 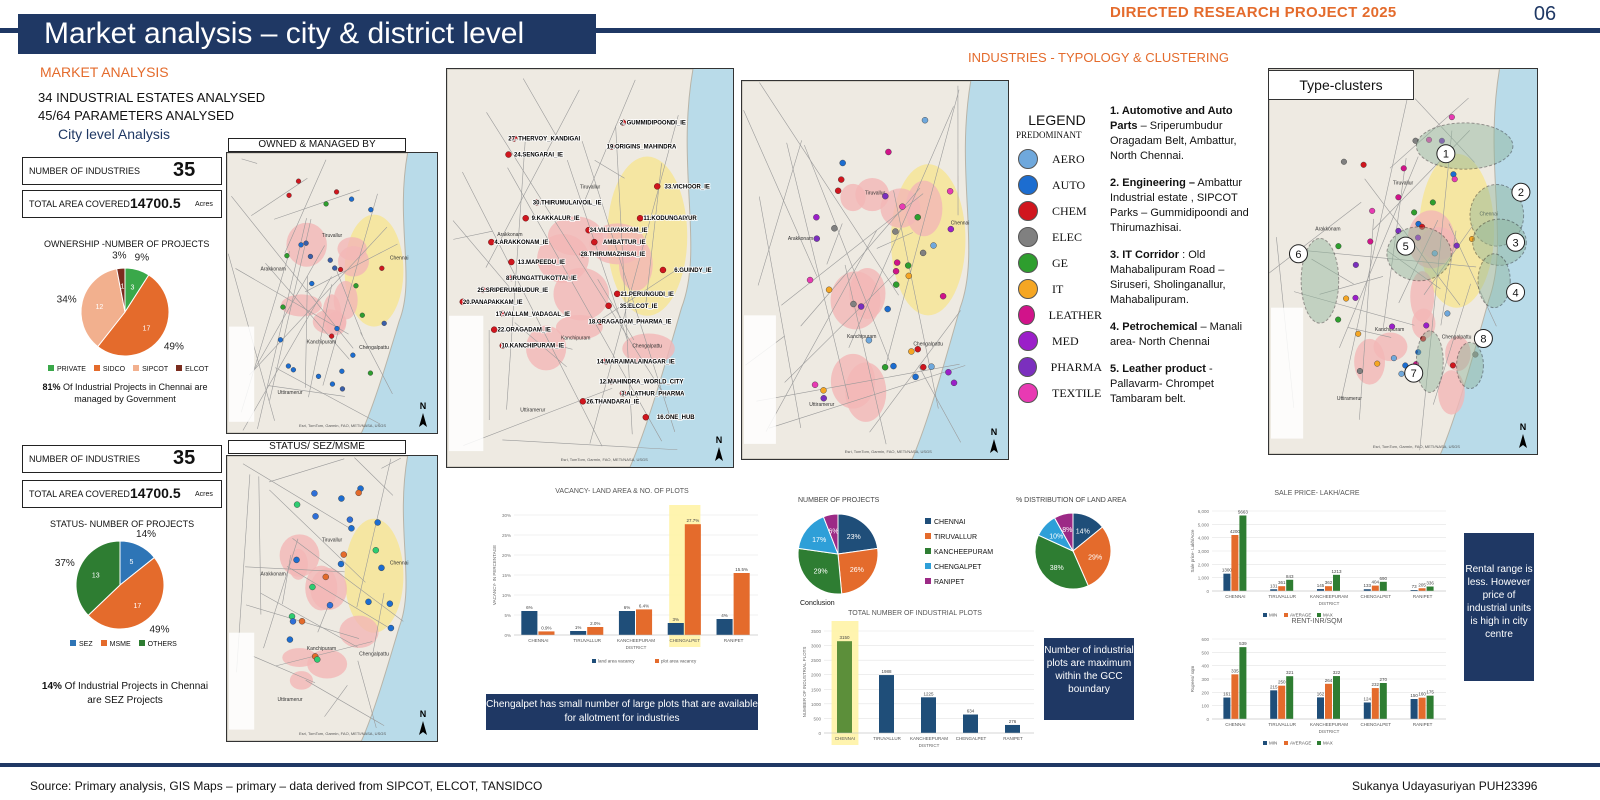 I want to click on cluster-number-1: 1, so click(x=1446, y=155).